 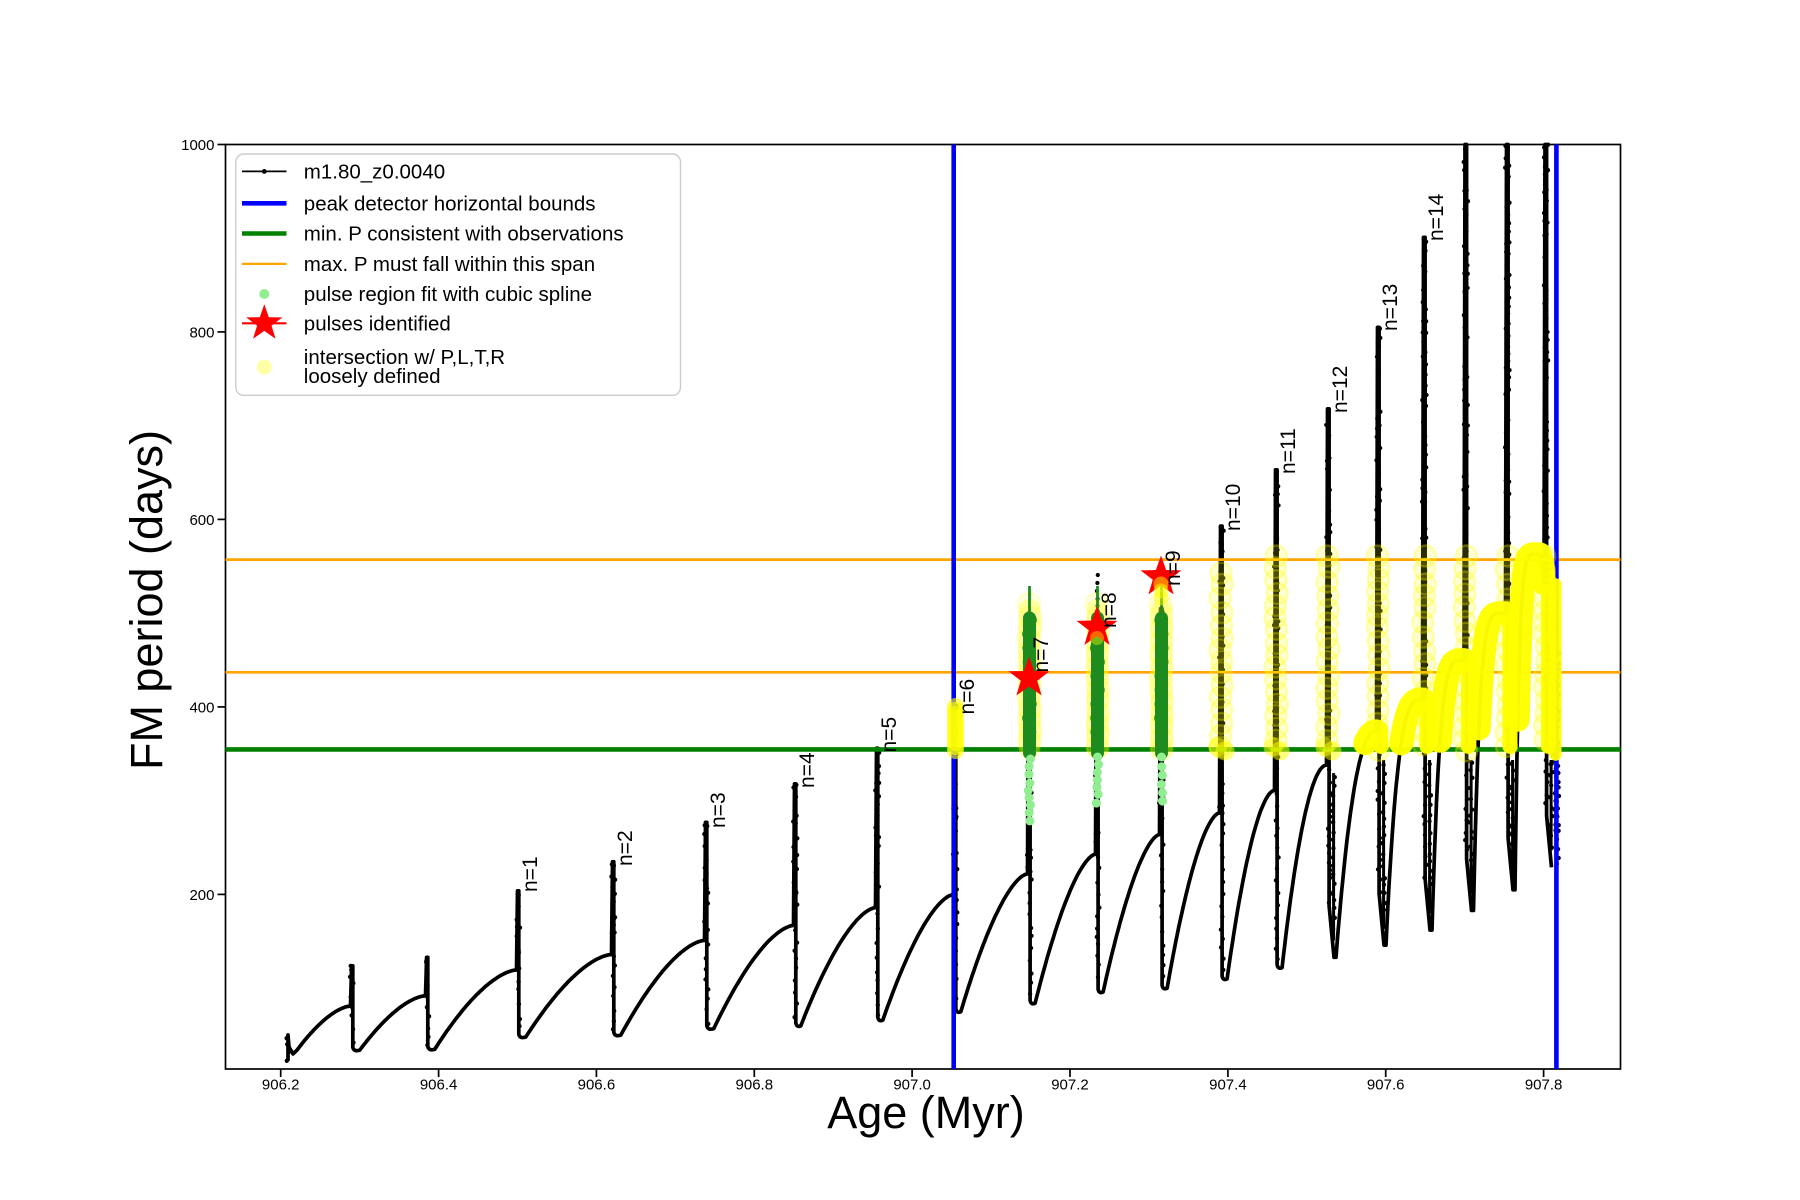 I want to click on svg-text: 907.0, so click(x=912, y=1085).